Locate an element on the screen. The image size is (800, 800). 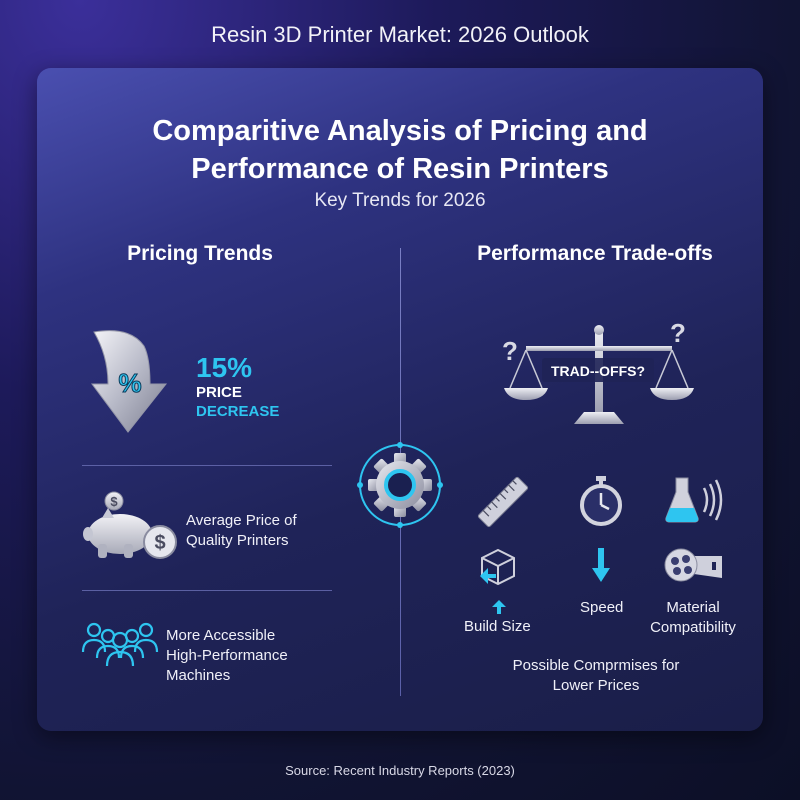
up-arrow-icon is located at coordinates (499, 607).